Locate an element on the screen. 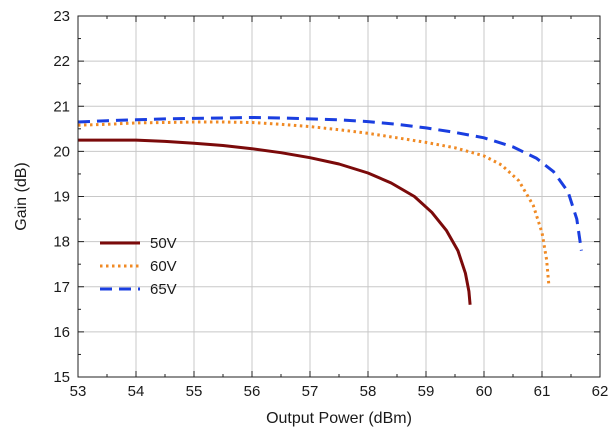 Image resolution: width=610 pixels, height=434 pixels. x-tick-label: 61 is located at coordinates (542, 391).